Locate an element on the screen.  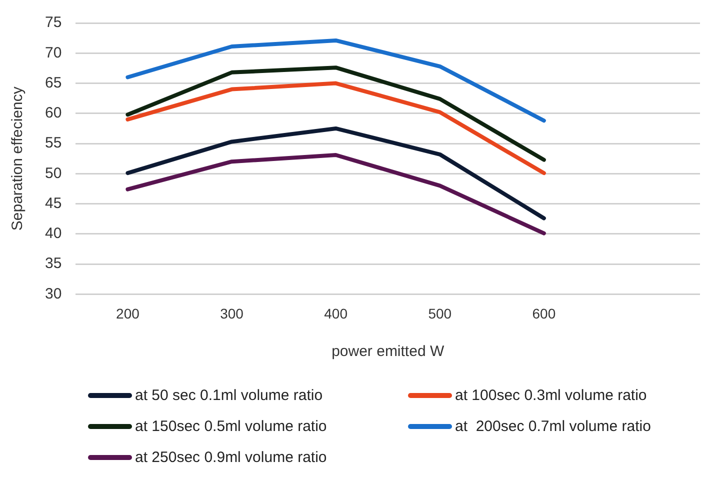
y-tick-label: 50 is located at coordinates (53, 173).